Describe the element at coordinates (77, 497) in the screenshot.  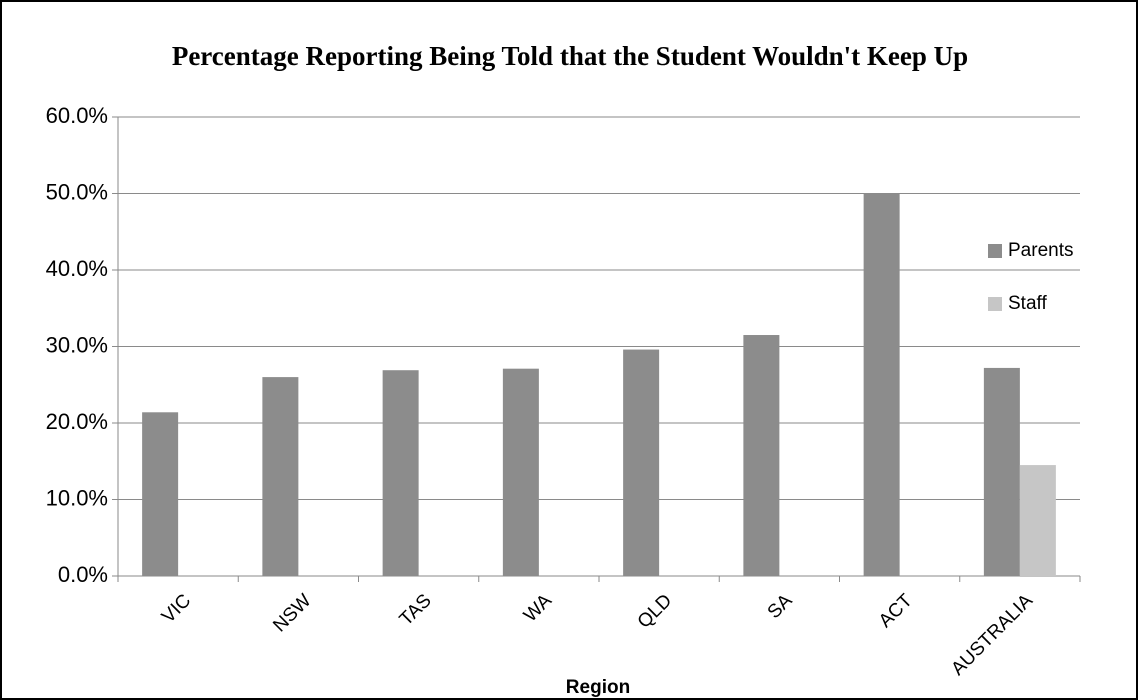
I see `y-tick-label: 10.0%` at that location.